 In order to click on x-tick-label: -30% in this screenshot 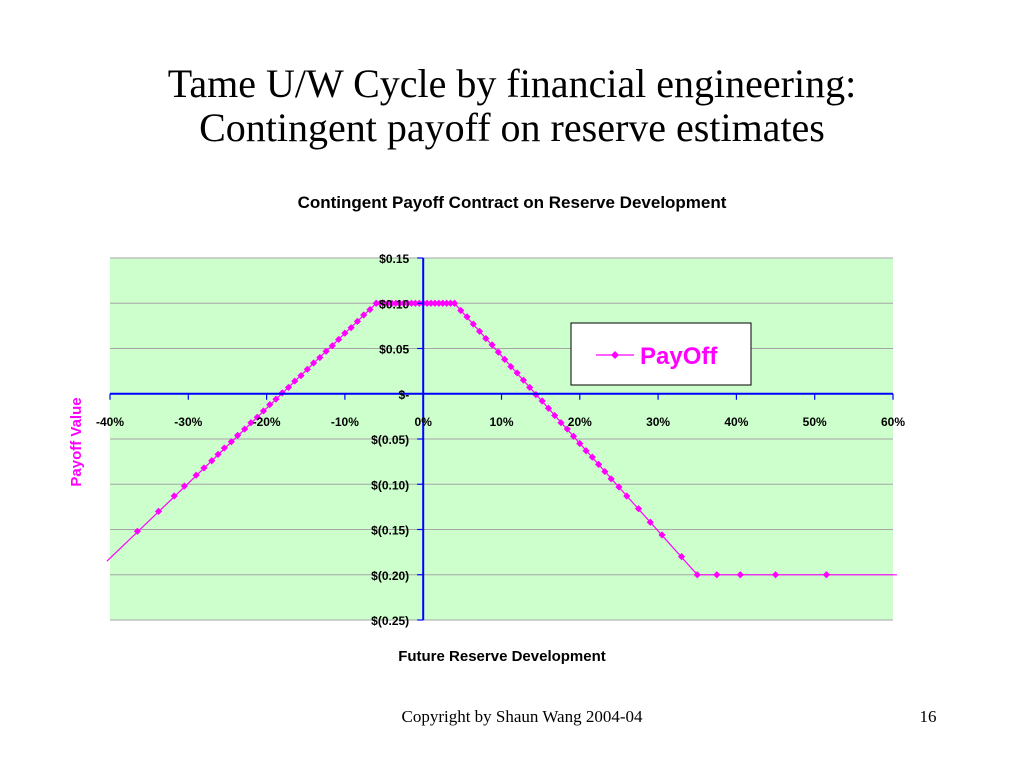, I will do `click(188, 422)`.